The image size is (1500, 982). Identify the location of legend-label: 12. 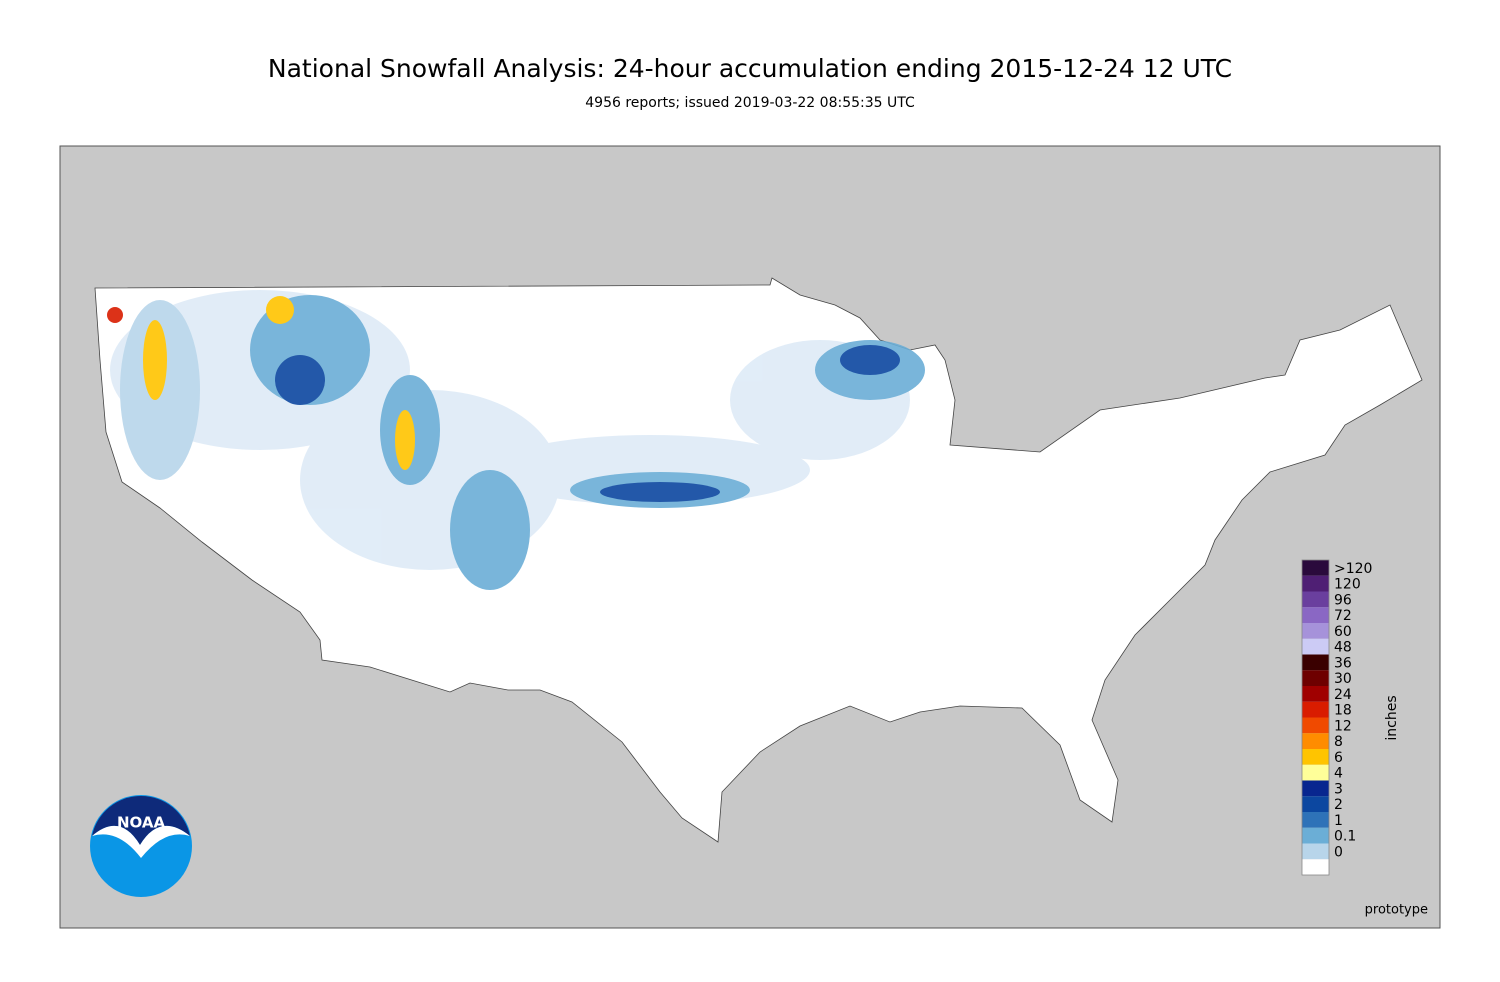
(1343, 726).